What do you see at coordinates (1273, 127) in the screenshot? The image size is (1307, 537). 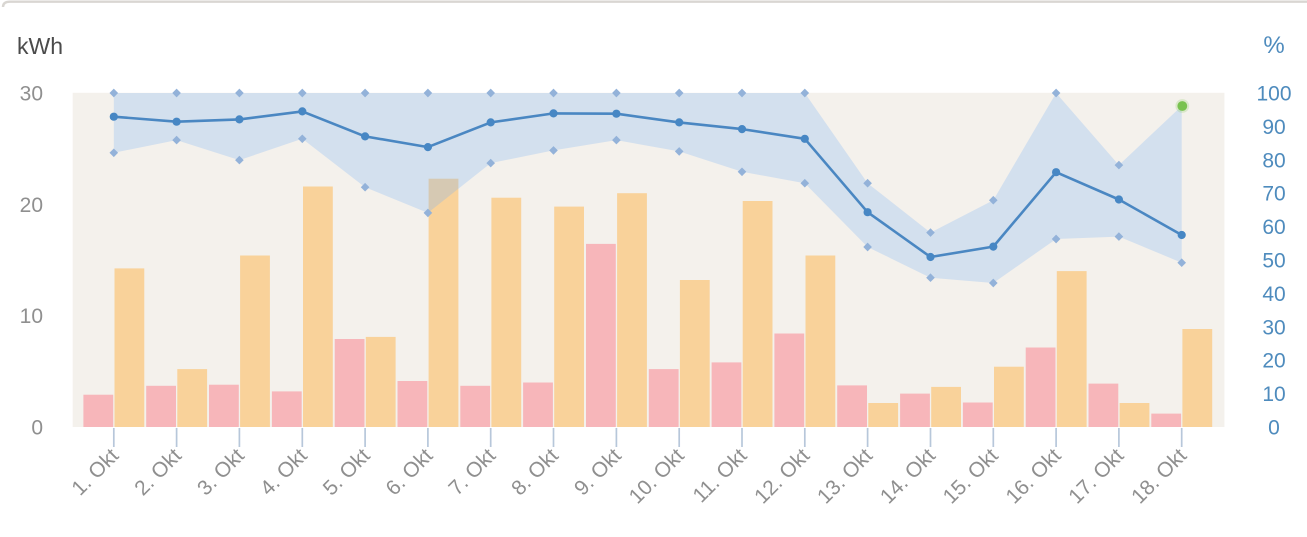 I see `svg-text: 90` at bounding box center [1273, 127].